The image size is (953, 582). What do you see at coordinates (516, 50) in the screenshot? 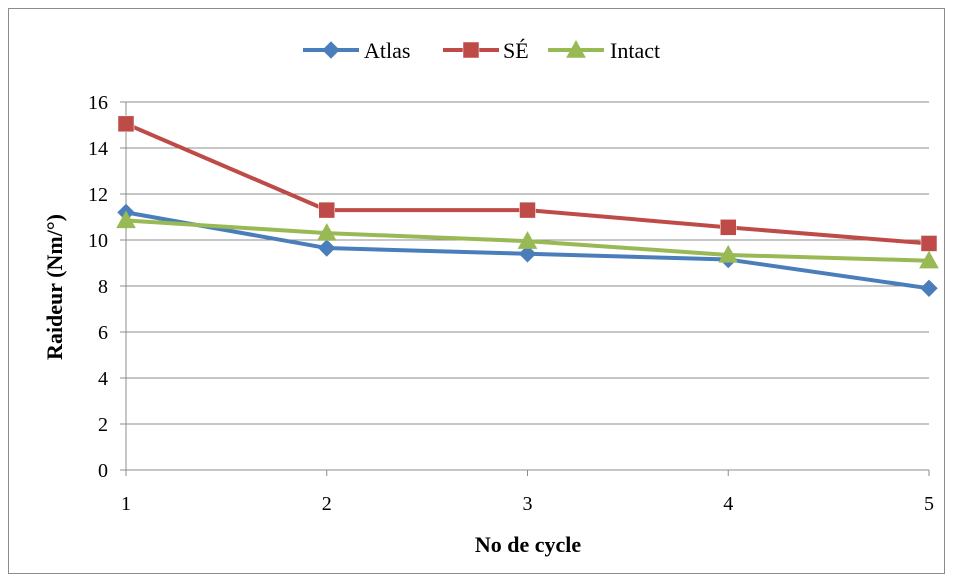
I see `legend-label: SÉ` at bounding box center [516, 50].